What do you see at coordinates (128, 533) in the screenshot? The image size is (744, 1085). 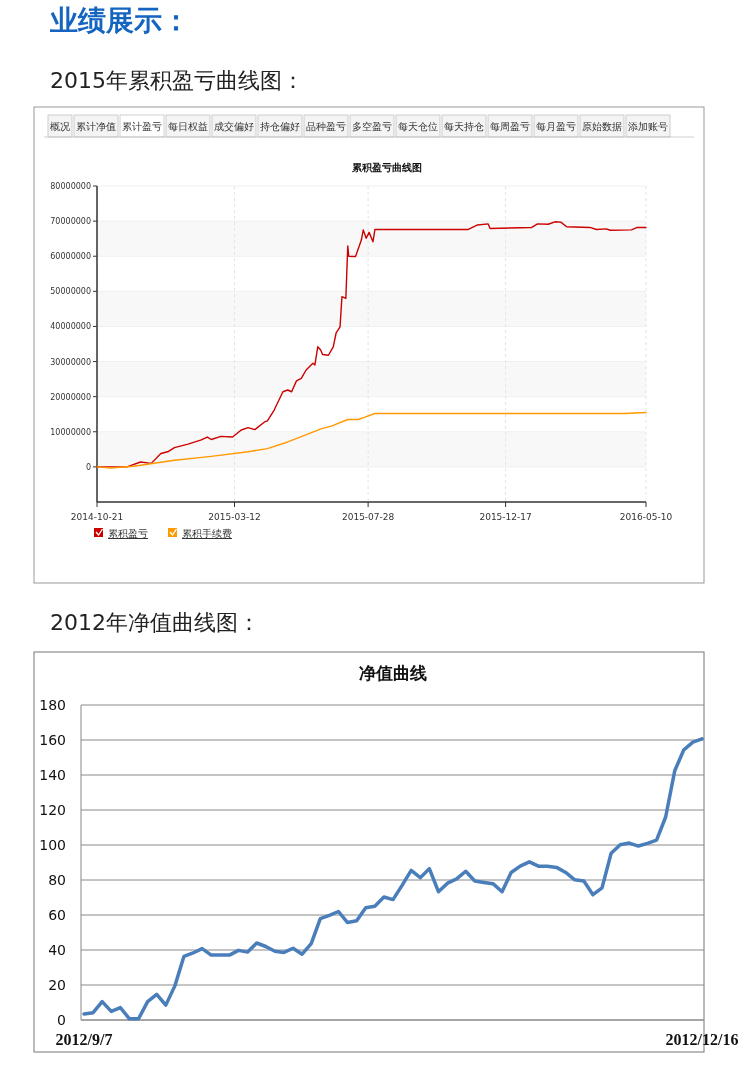 I see `legend-label: 累积盈亏` at bounding box center [128, 533].